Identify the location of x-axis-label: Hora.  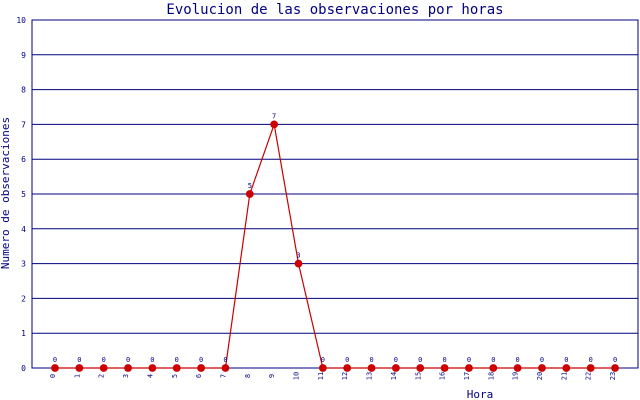
(480, 394).